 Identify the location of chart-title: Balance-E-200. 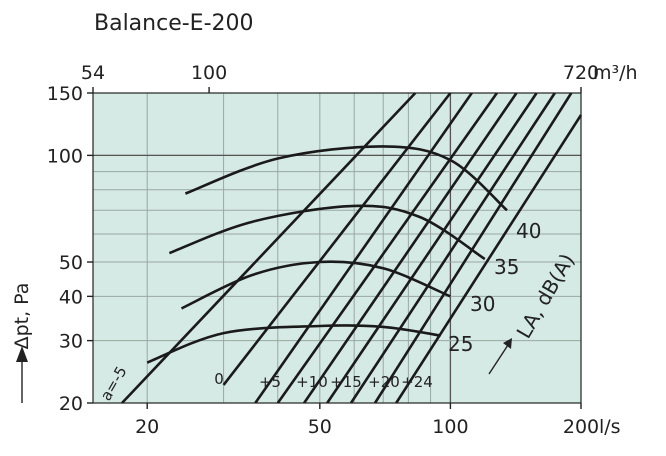
(174, 23).